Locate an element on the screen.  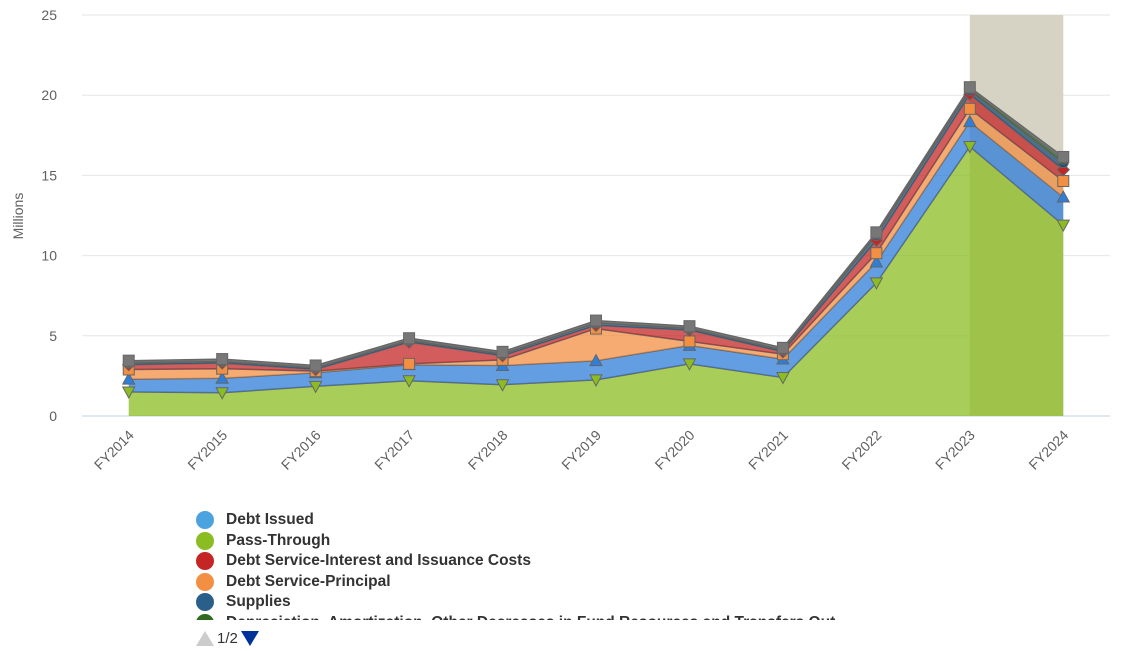
y-tick-label: 10 is located at coordinates (49, 256).